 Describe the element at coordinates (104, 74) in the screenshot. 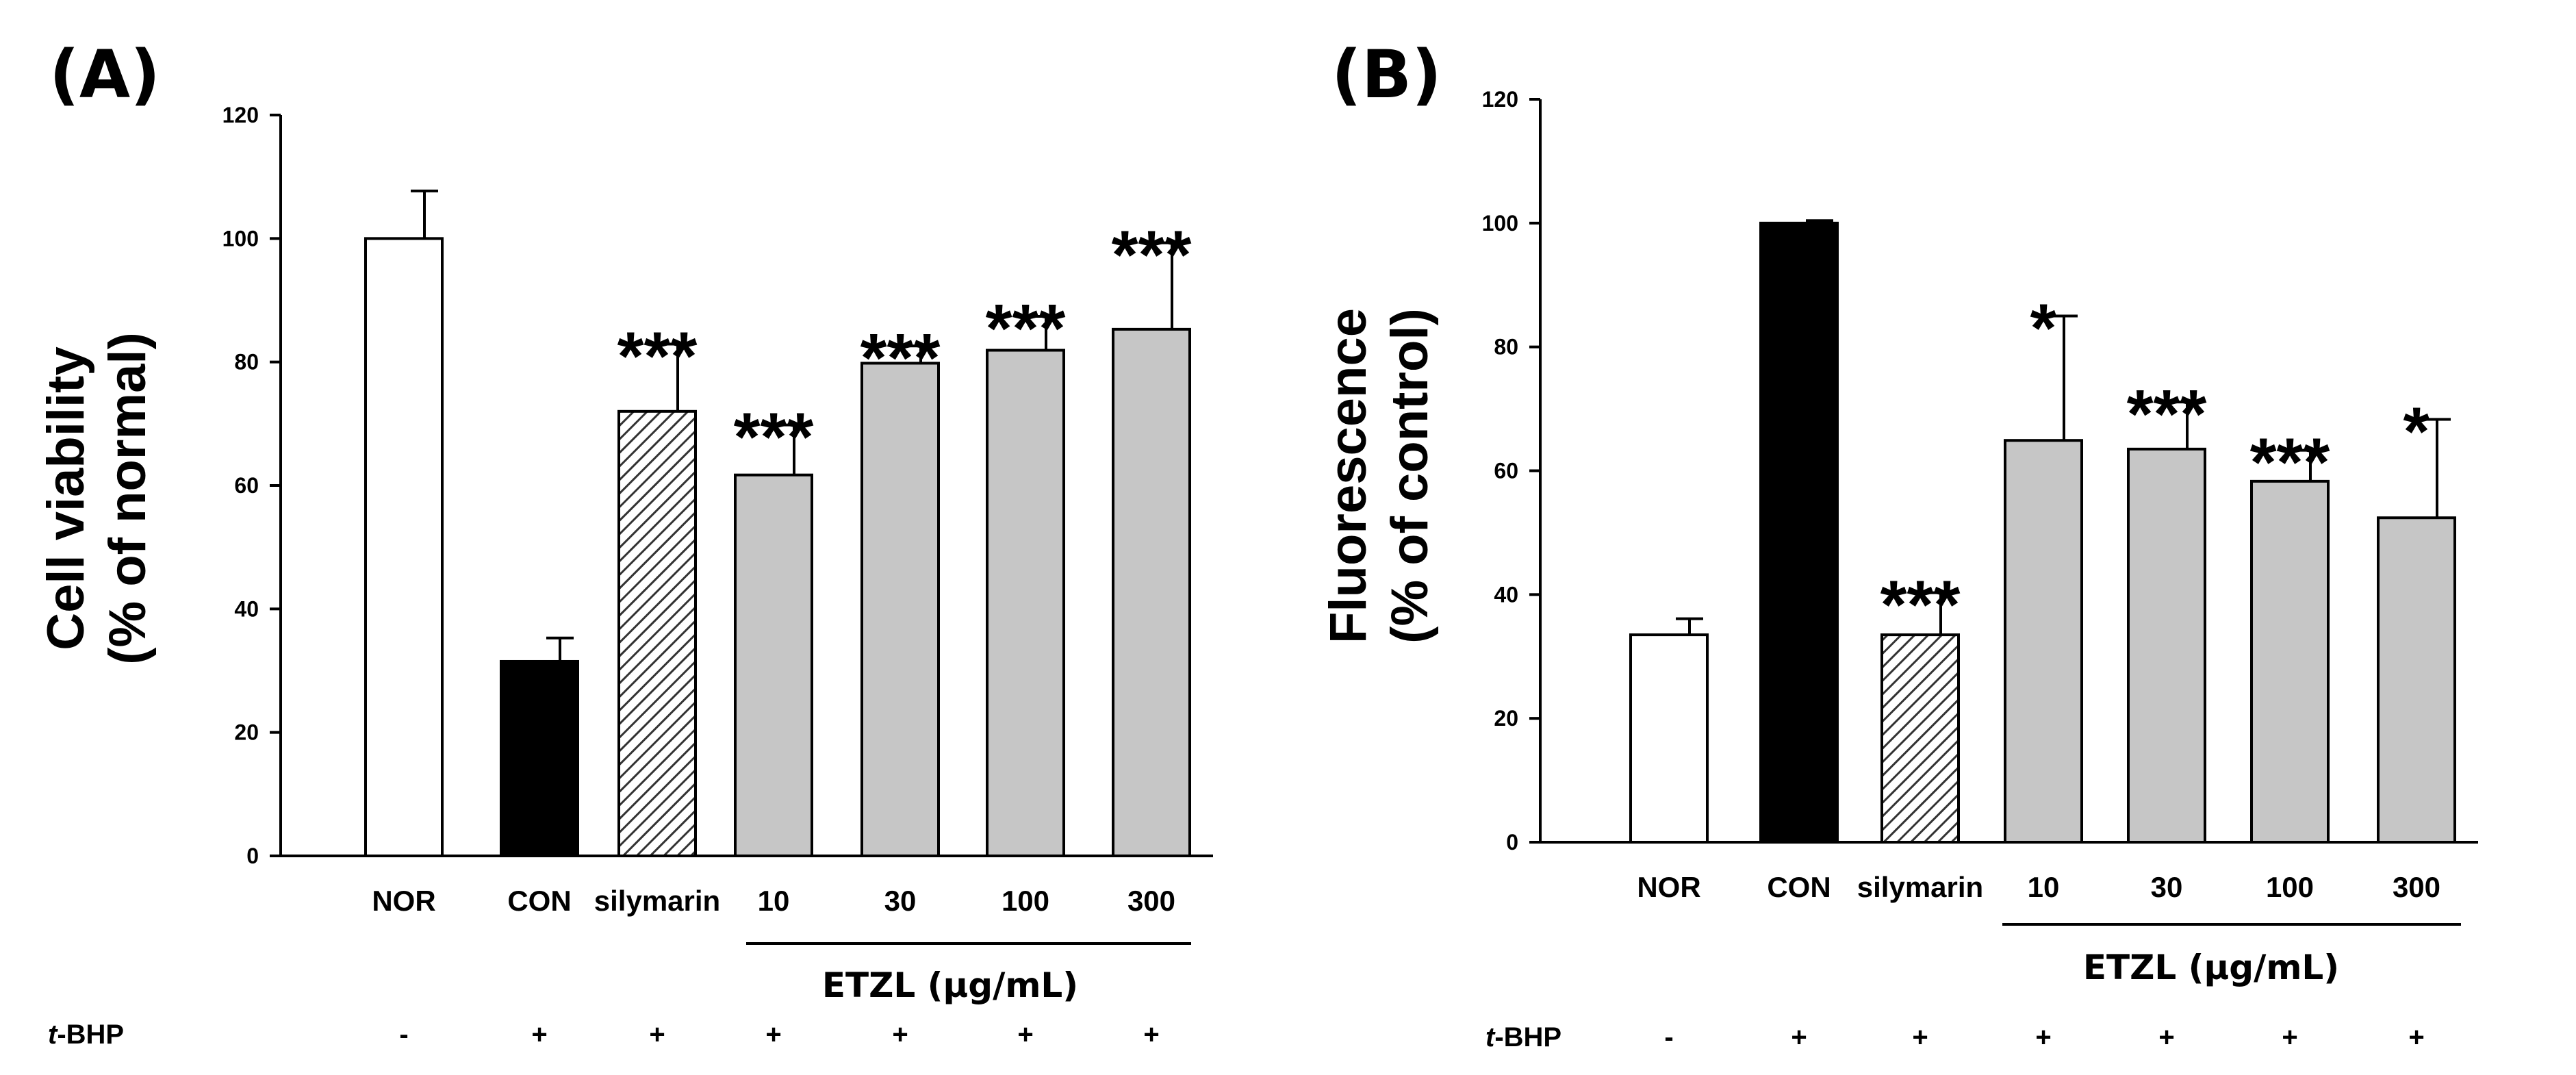

I see `panel-a-label: (A)` at that location.